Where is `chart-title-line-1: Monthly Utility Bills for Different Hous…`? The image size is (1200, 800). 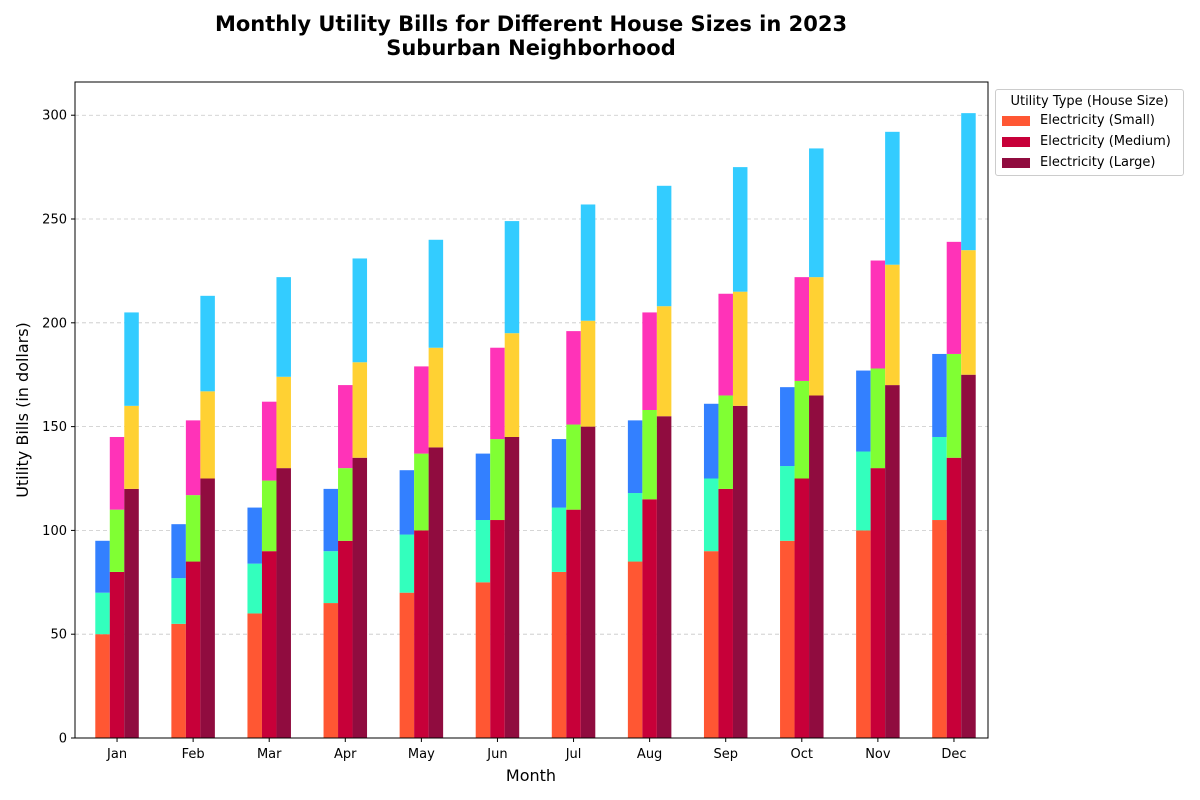 chart-title-line-1: Monthly Utility Bills for Different Hous… is located at coordinates (531, 24).